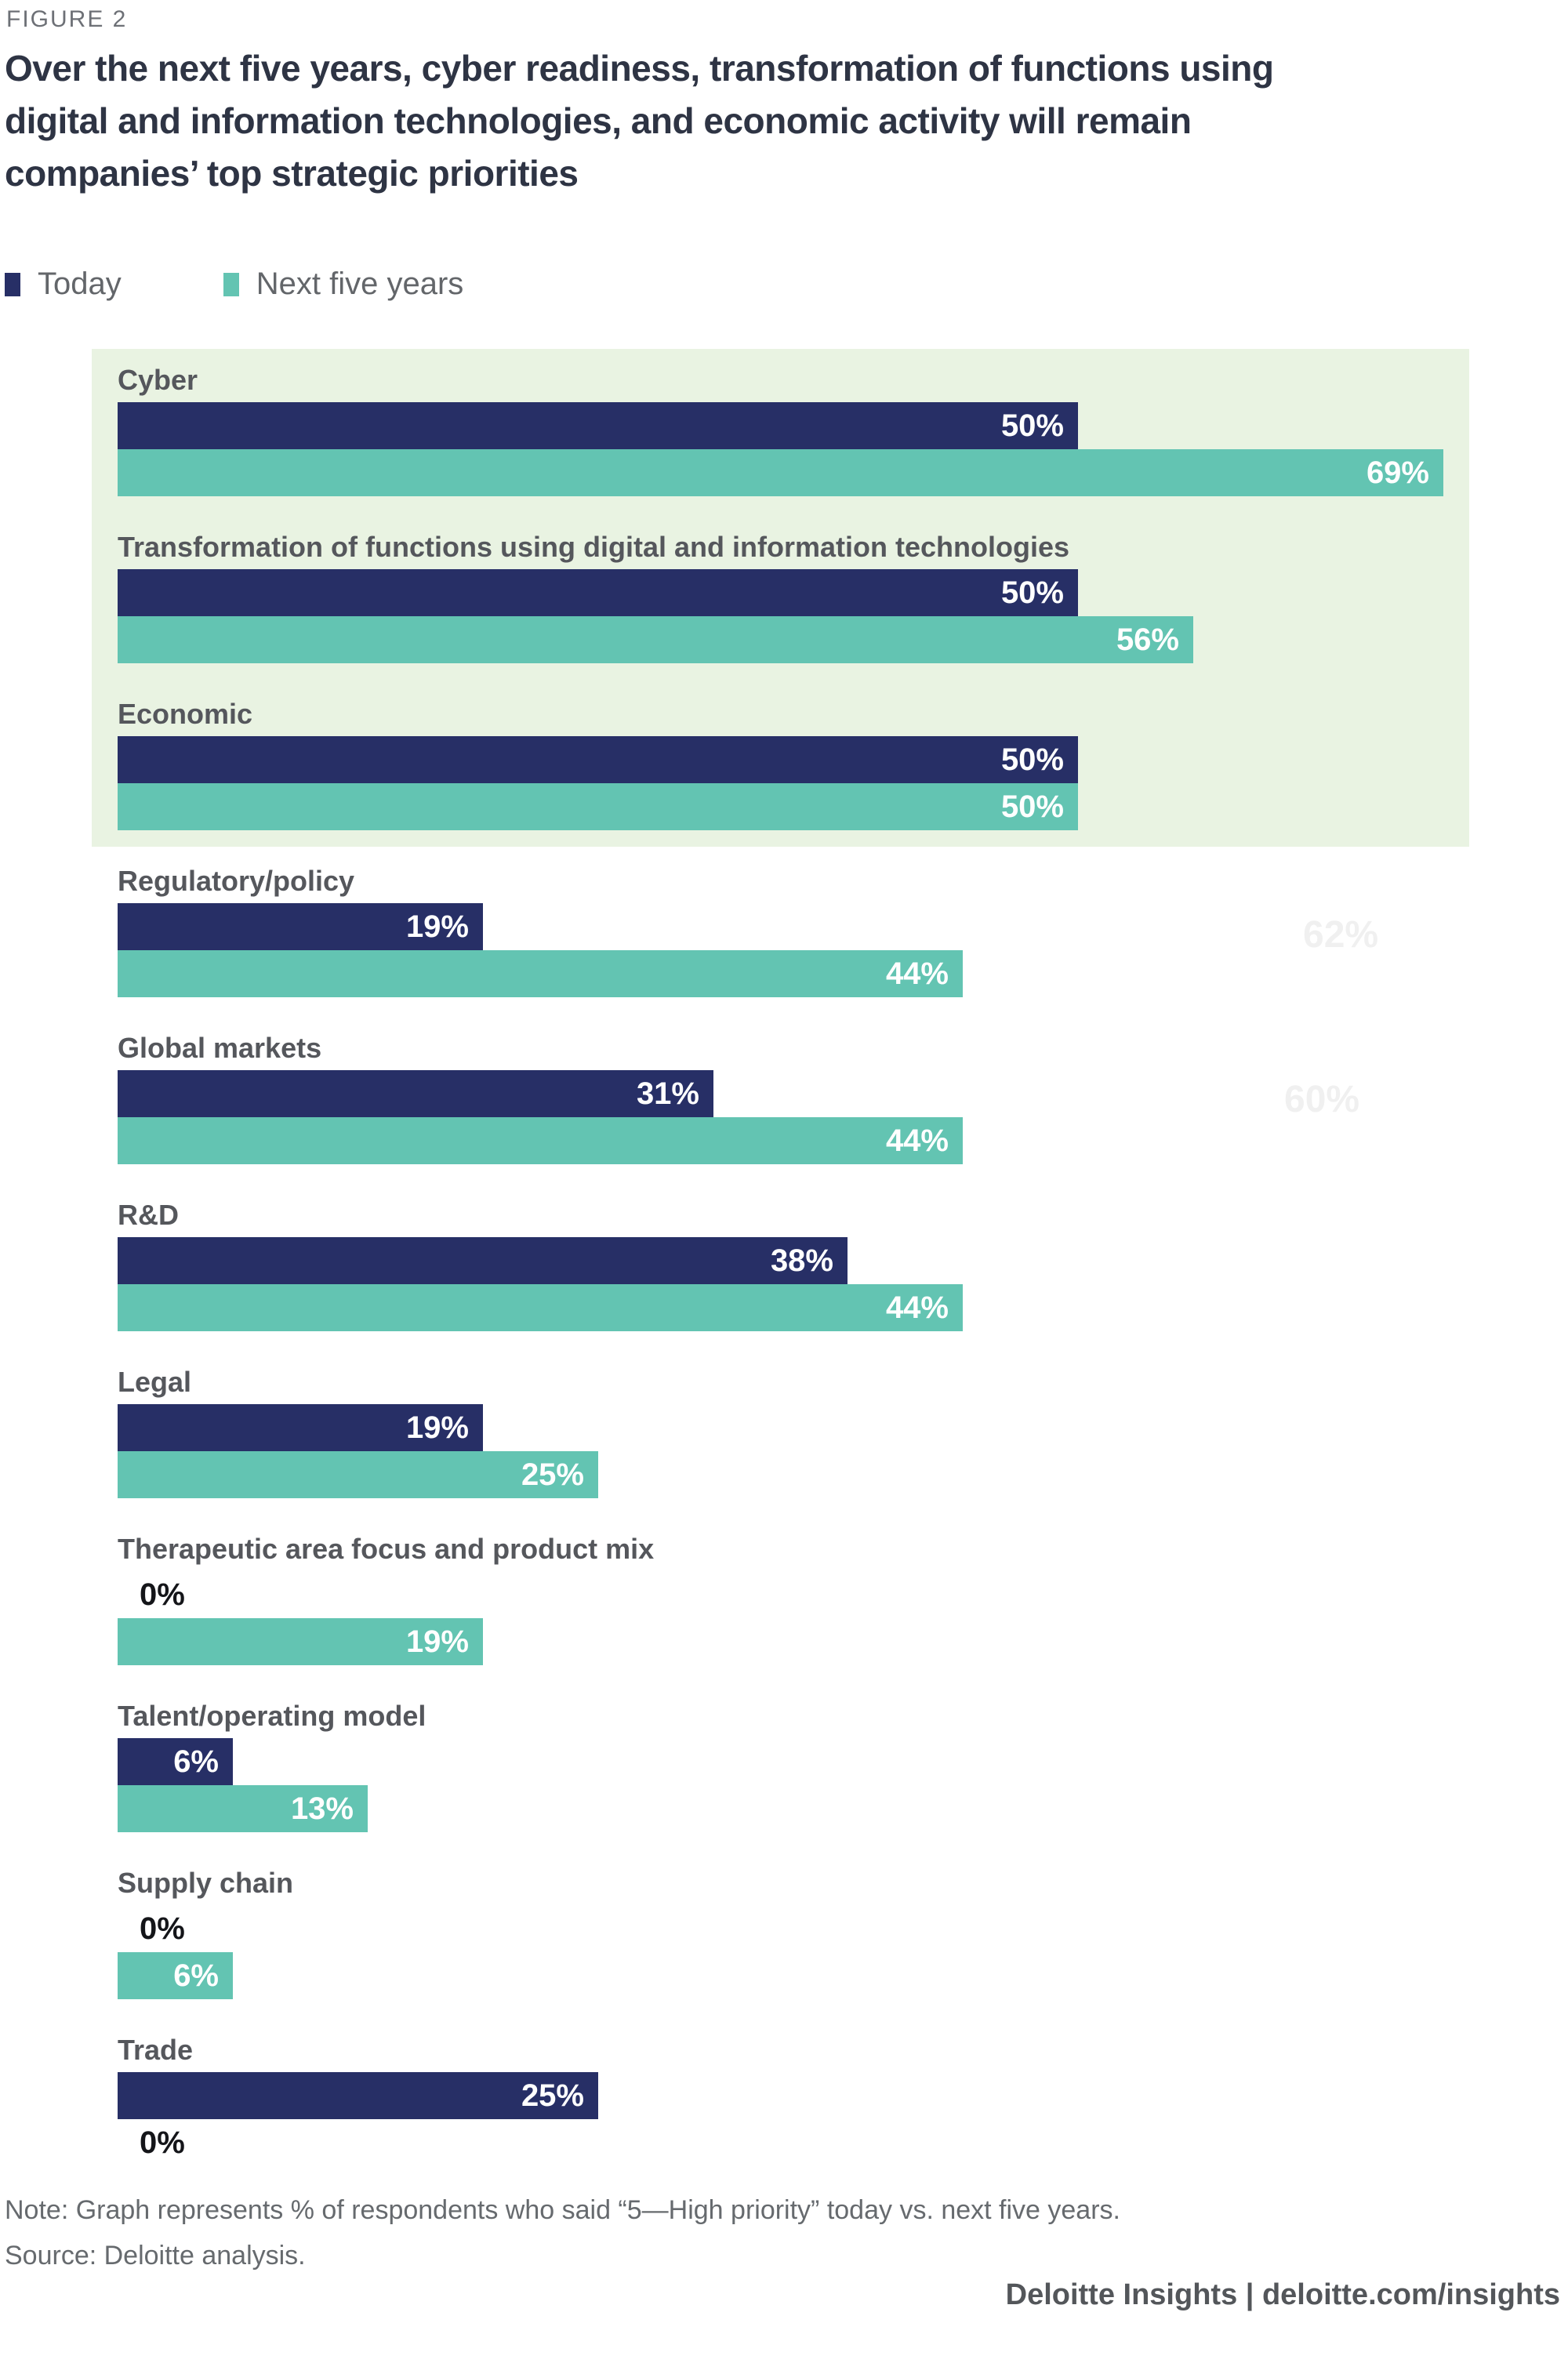 The height and width of the screenshot is (2363, 1568). Describe the element at coordinates (780, 473) in the screenshot. I see `bar-next-five-years: 69%` at that location.